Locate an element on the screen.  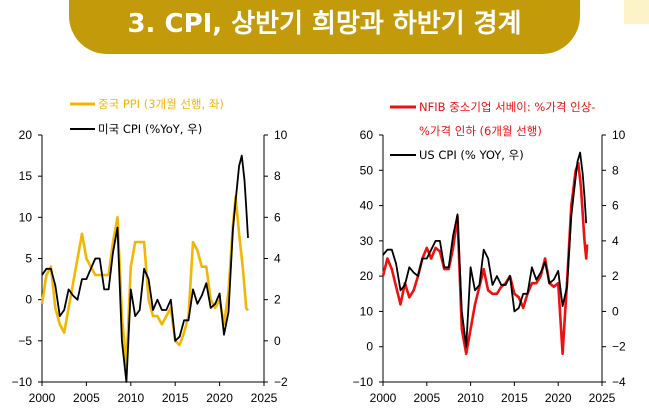
title-banner is located at coordinates (324, 27).